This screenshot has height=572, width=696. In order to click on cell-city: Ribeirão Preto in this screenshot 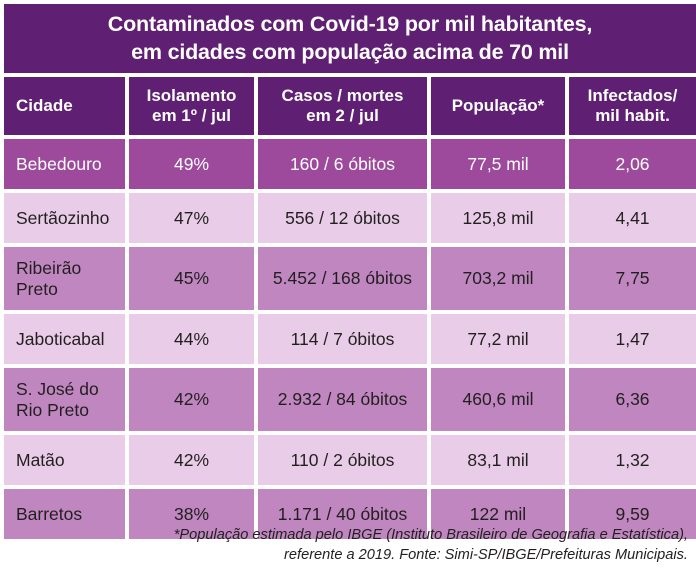, I will do `click(64, 278)`.